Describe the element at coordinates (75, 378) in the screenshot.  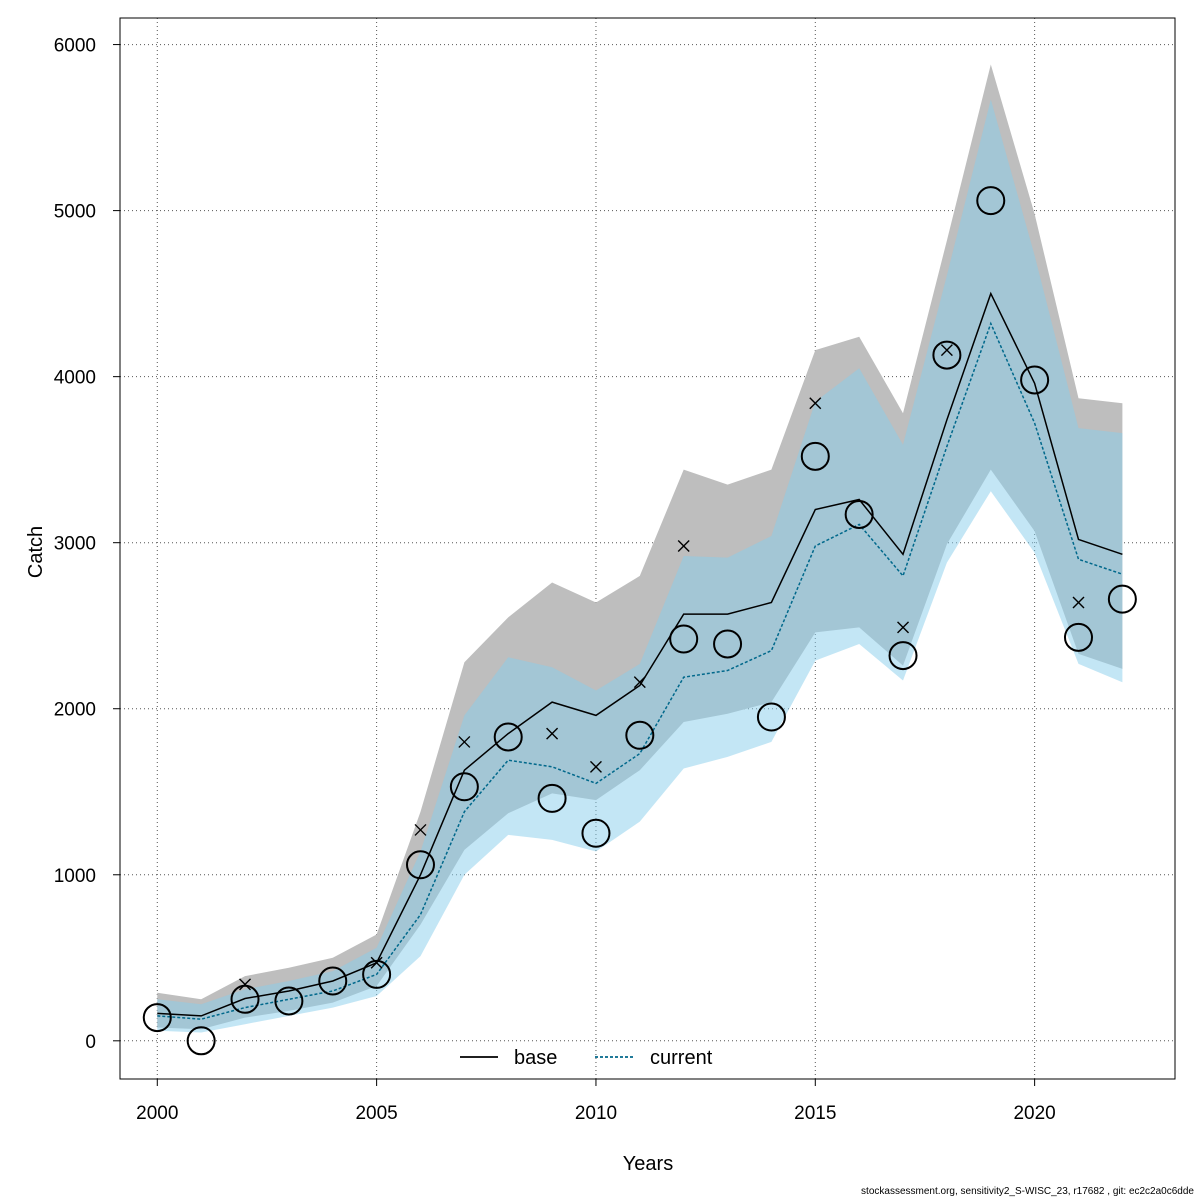
I see `y-tick-label: 4000` at that location.